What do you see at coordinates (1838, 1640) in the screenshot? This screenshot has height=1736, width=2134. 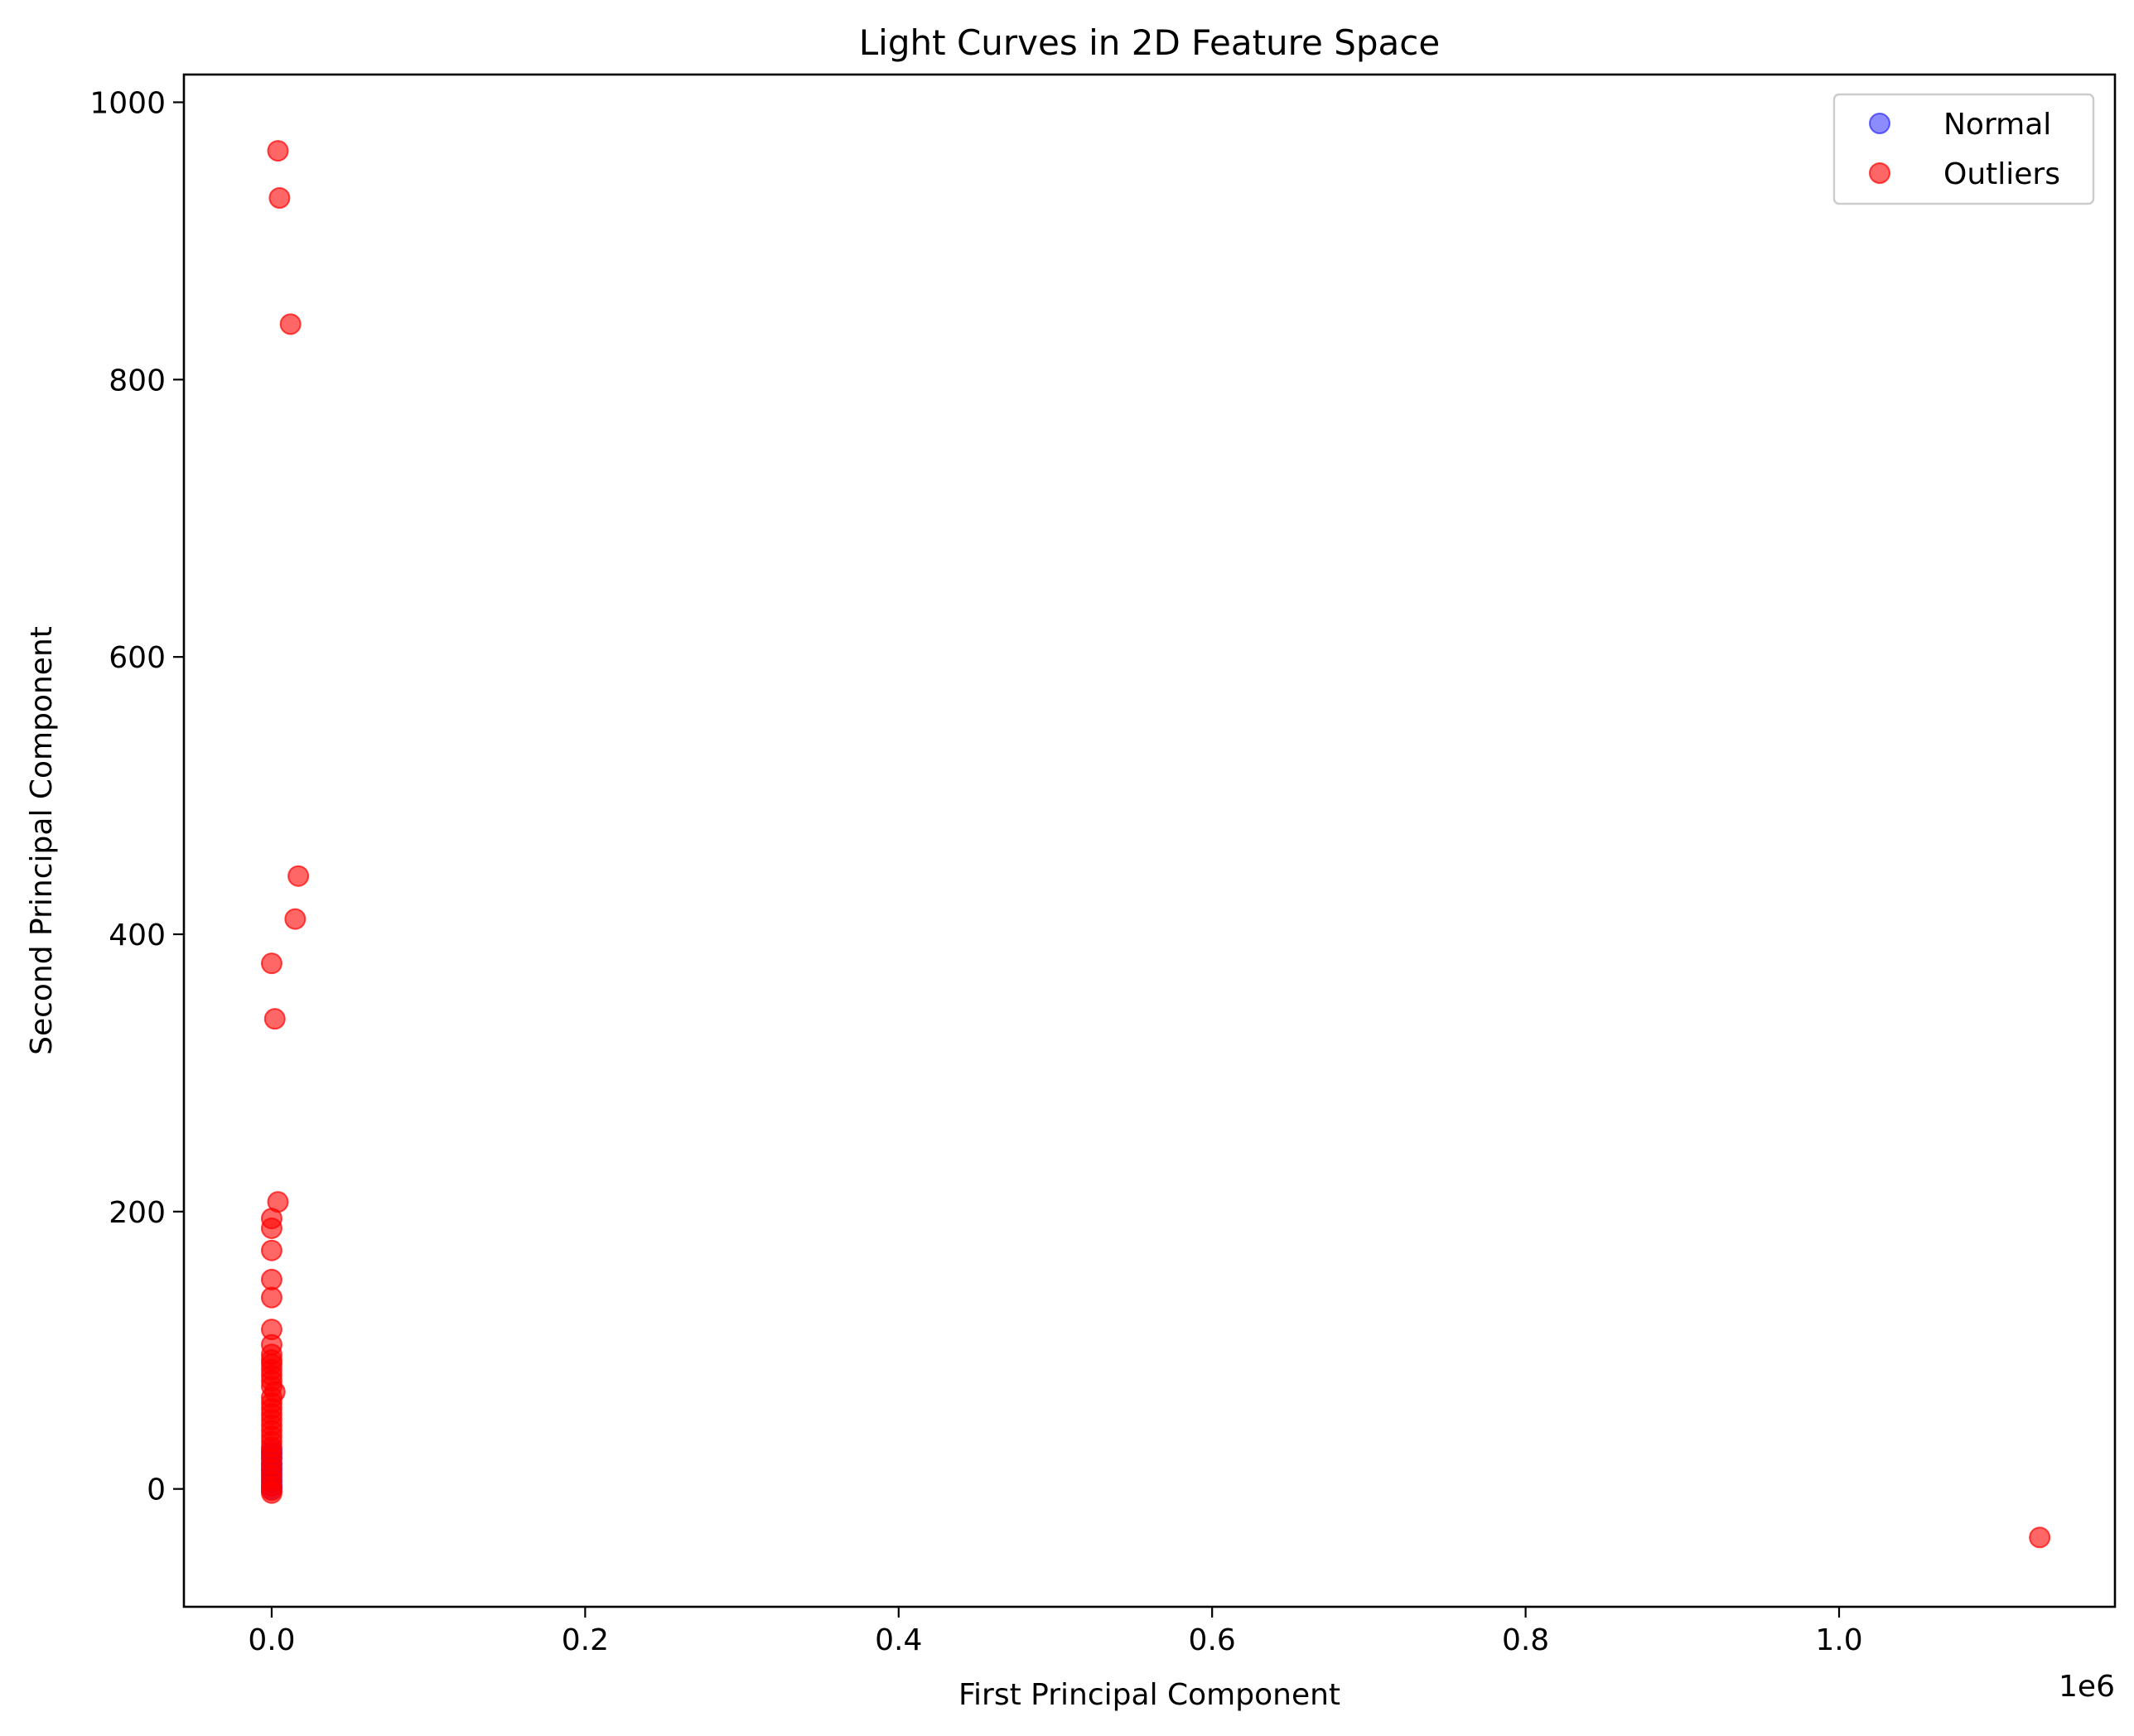 I see `x-tick-label: 1.0` at bounding box center [1838, 1640].